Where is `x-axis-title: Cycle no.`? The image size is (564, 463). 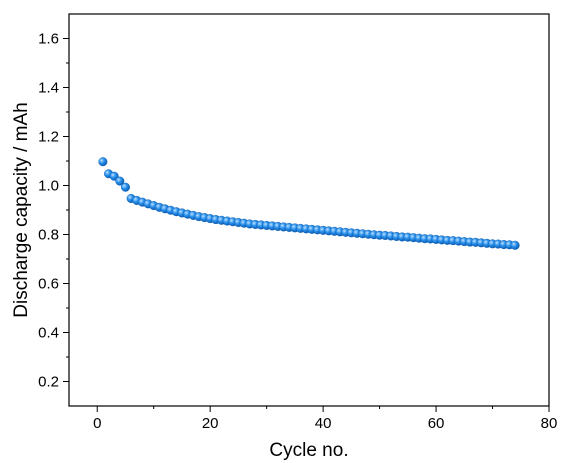 x-axis-title: Cycle no. is located at coordinates (308, 450).